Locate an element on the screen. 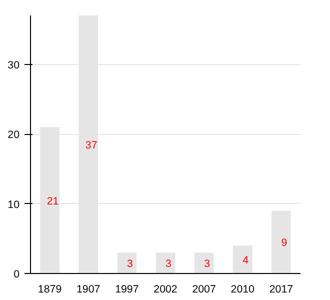 The image size is (330, 300). data-label: 37 is located at coordinates (91, 146).